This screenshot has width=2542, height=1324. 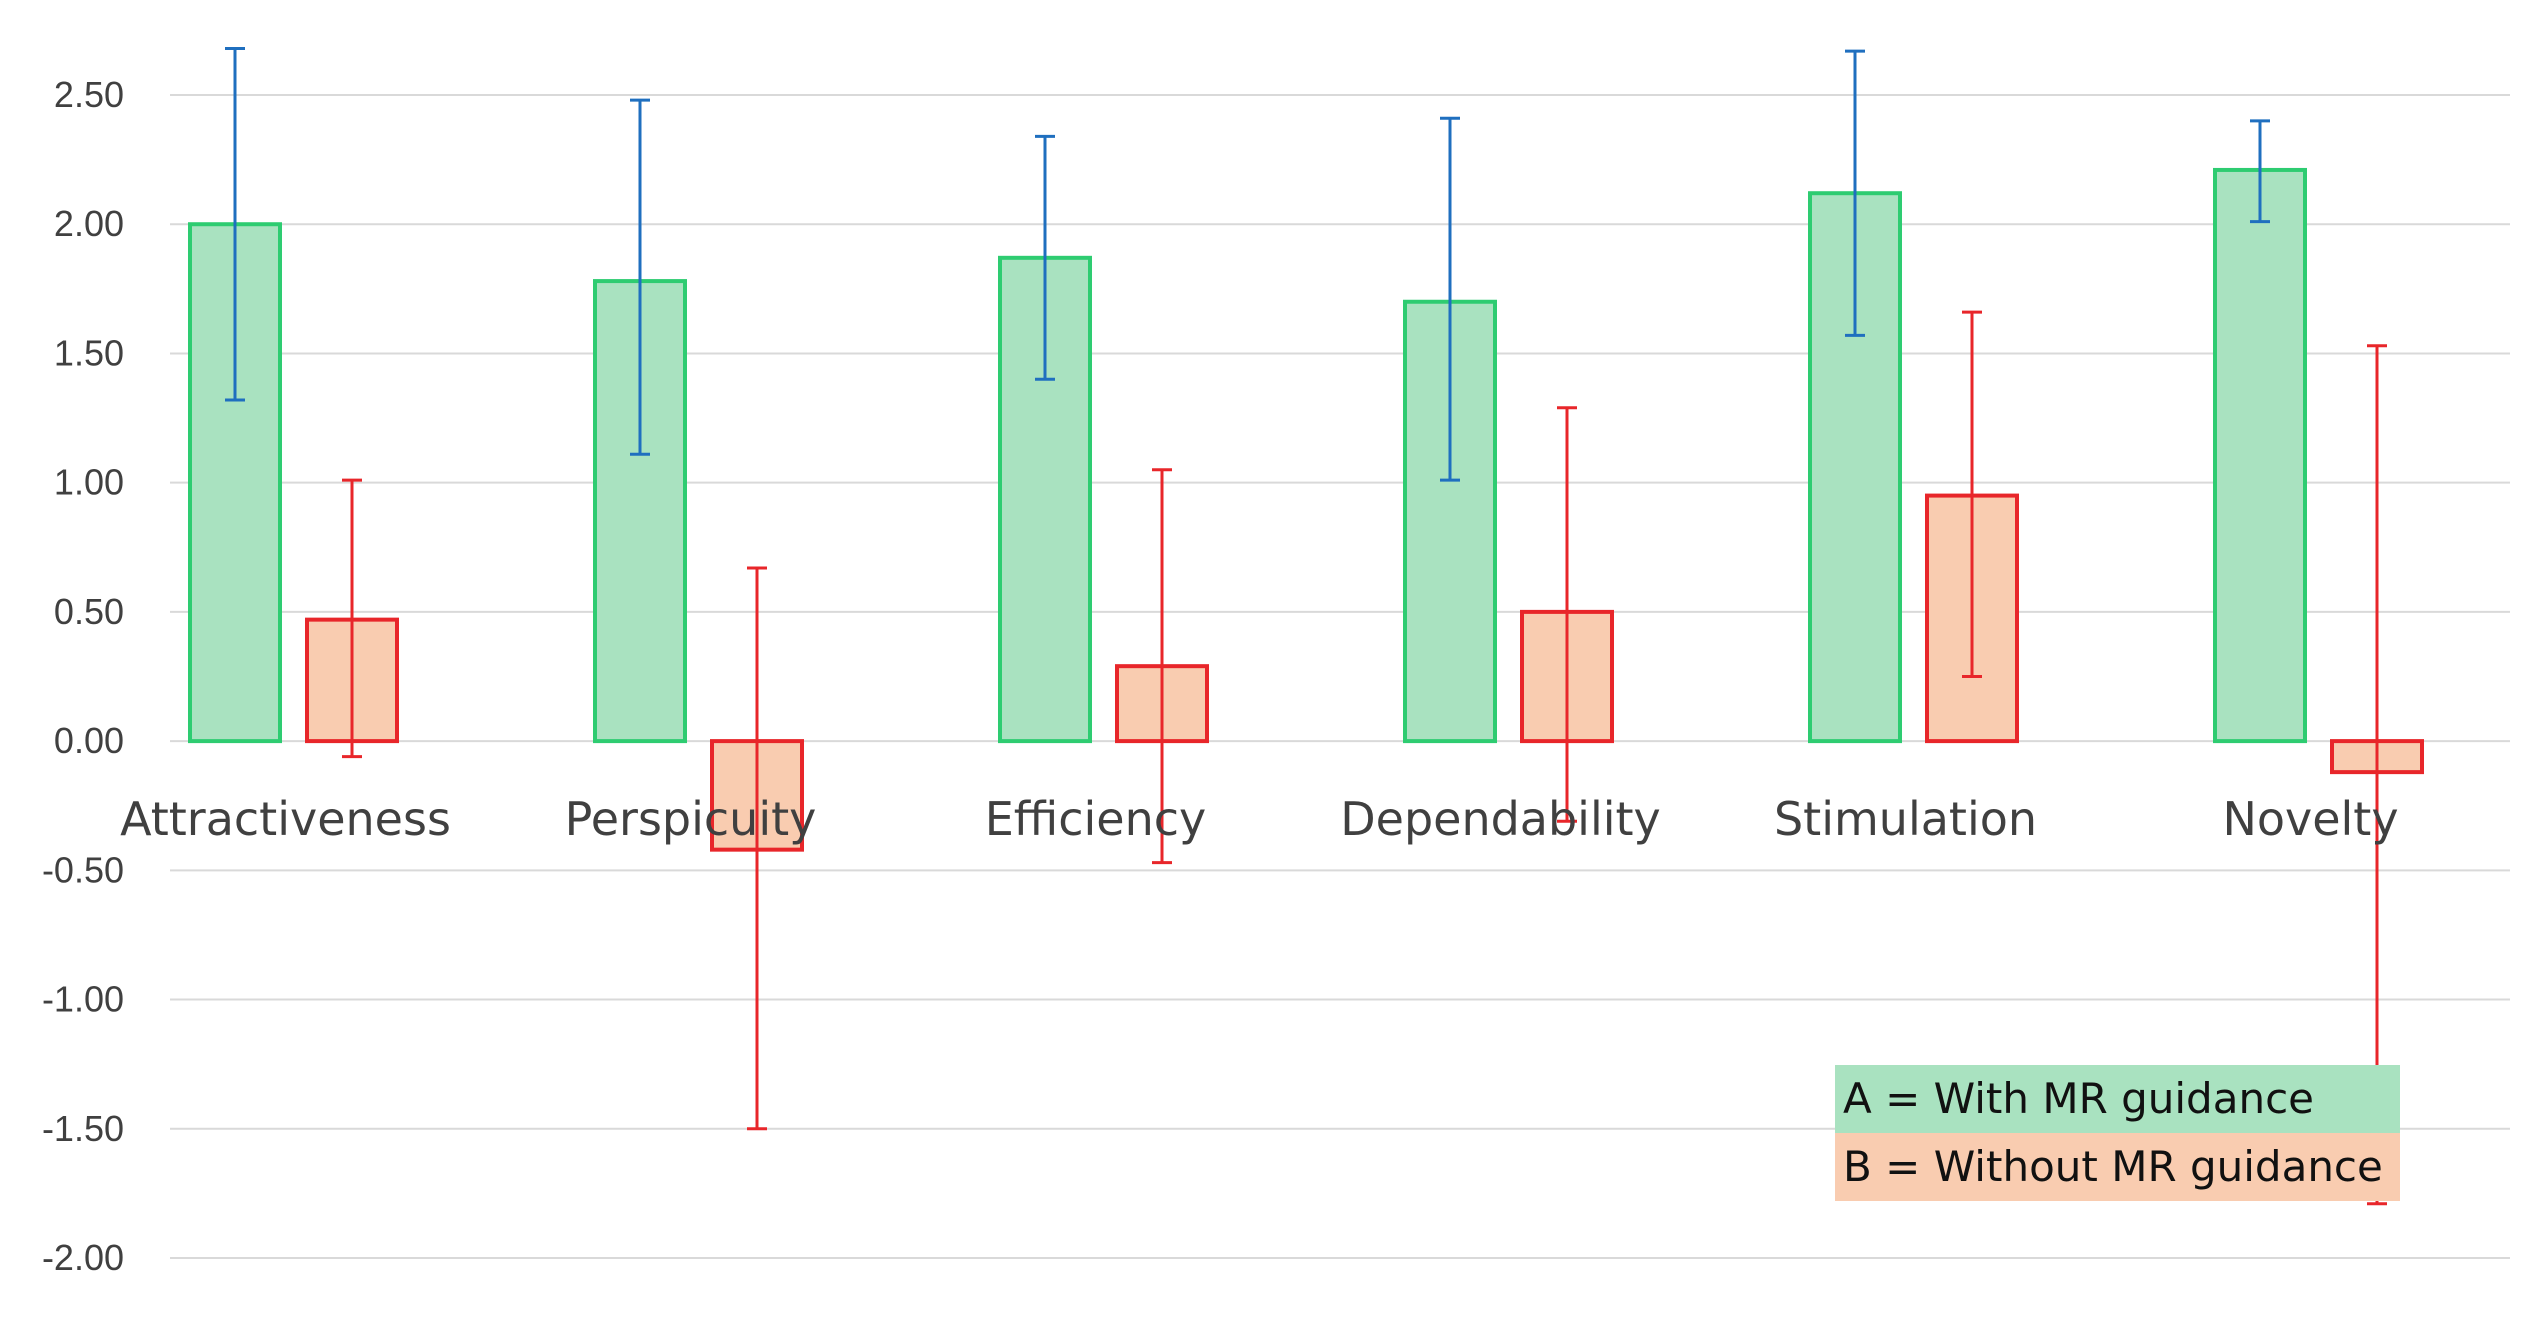 What do you see at coordinates (1450, 299) in the screenshot?
I see `error-bar-a-dependability` at bounding box center [1450, 299].